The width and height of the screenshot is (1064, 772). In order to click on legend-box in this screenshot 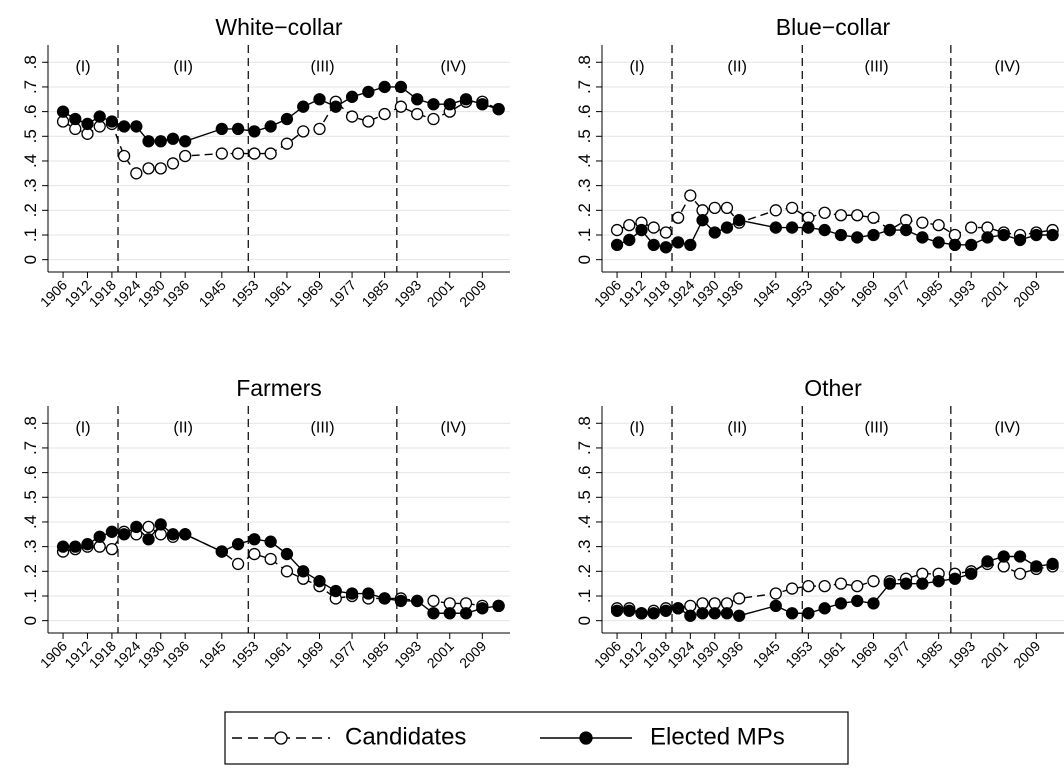, I will do `click(536, 738)`.